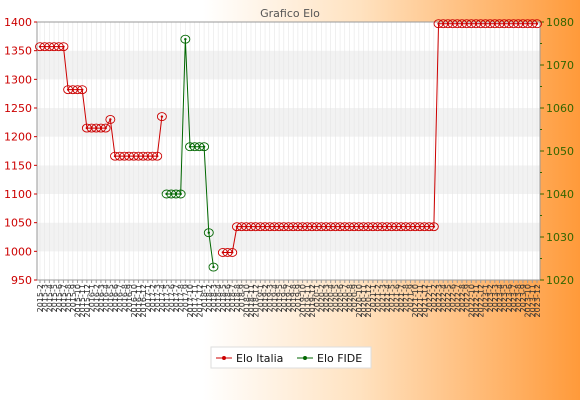  I want to click on x-tick-label: 2021-6, so click(396, 298).